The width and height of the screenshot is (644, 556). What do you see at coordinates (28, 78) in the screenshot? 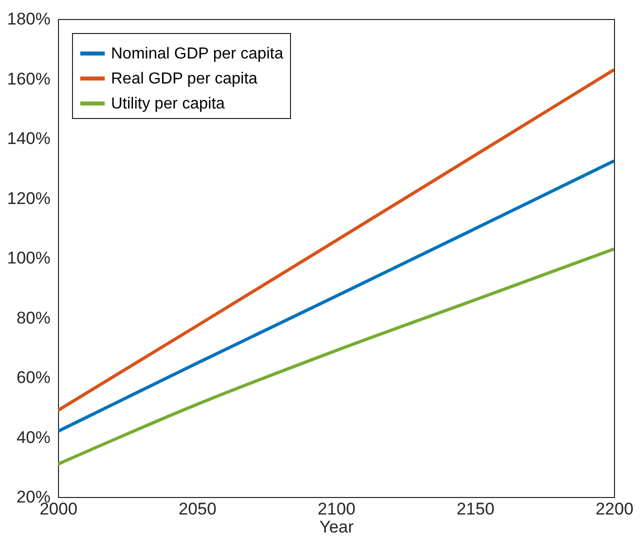
I see `y-tick-label: 160%` at bounding box center [28, 78].